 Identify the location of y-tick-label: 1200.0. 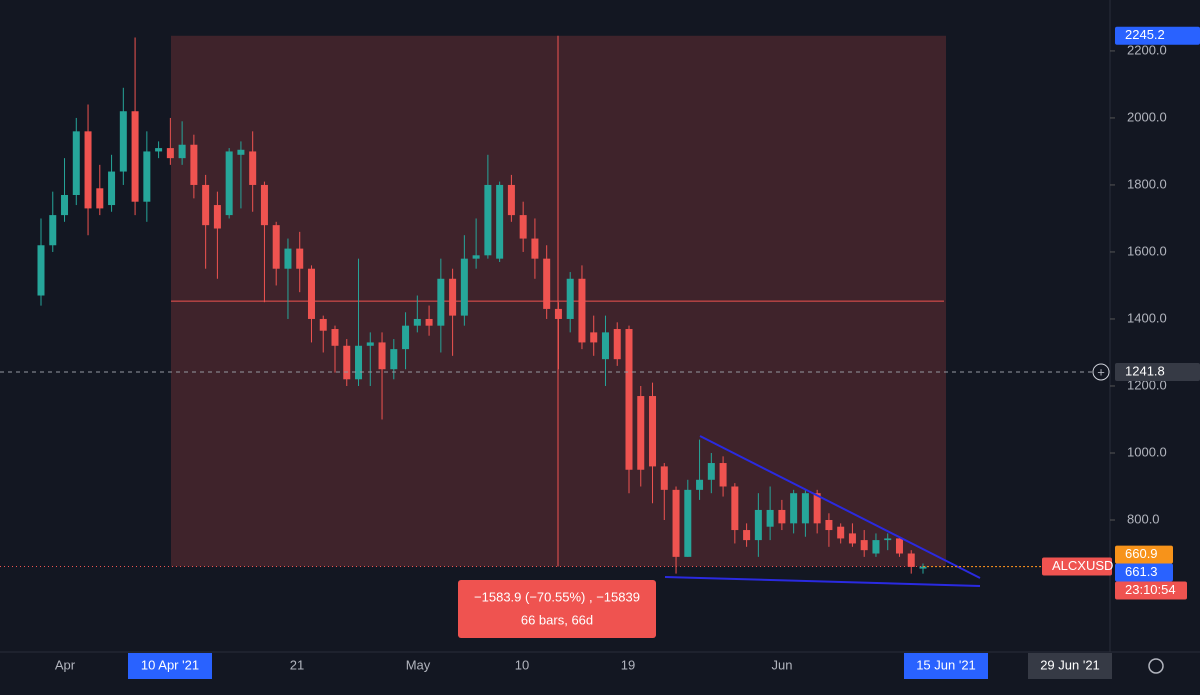
(1147, 384).